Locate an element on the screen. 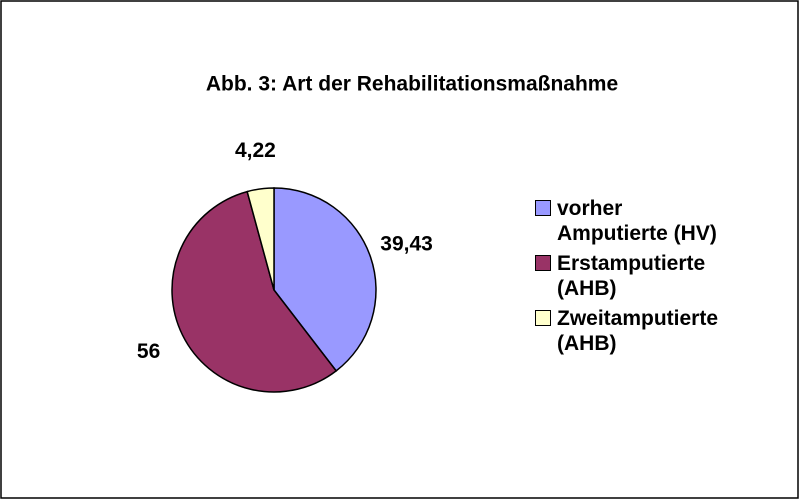  legend-item: Erstamputierte (AHB) is located at coordinates (635, 276).